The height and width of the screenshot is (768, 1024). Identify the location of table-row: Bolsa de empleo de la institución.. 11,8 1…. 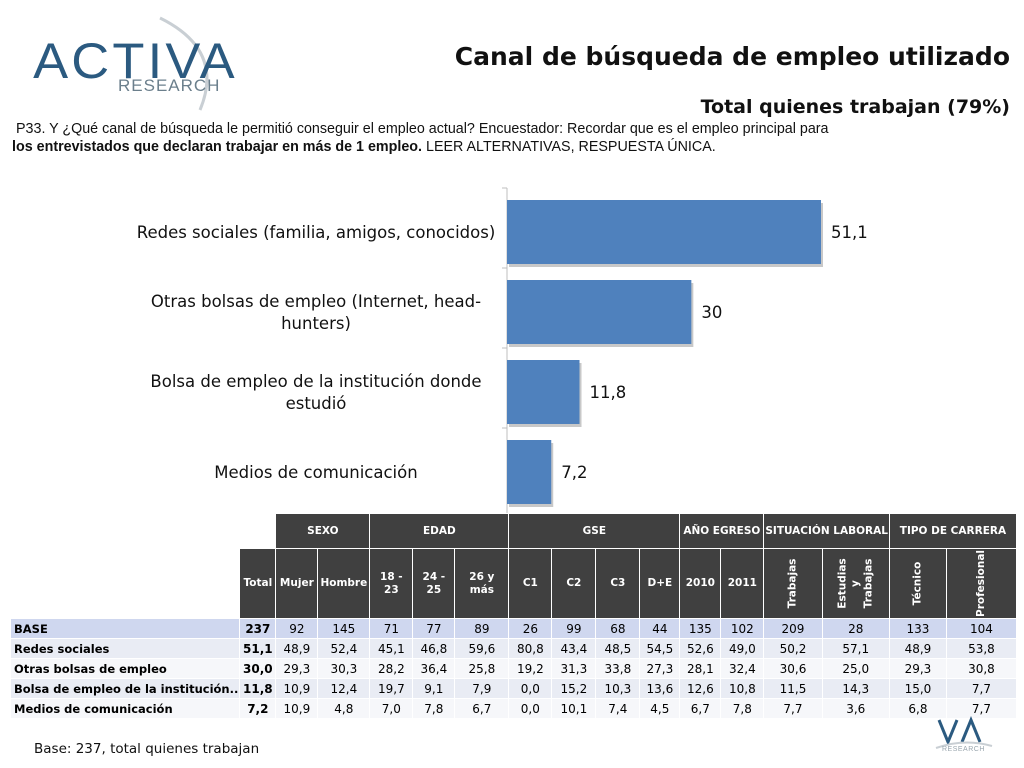
(513, 688).